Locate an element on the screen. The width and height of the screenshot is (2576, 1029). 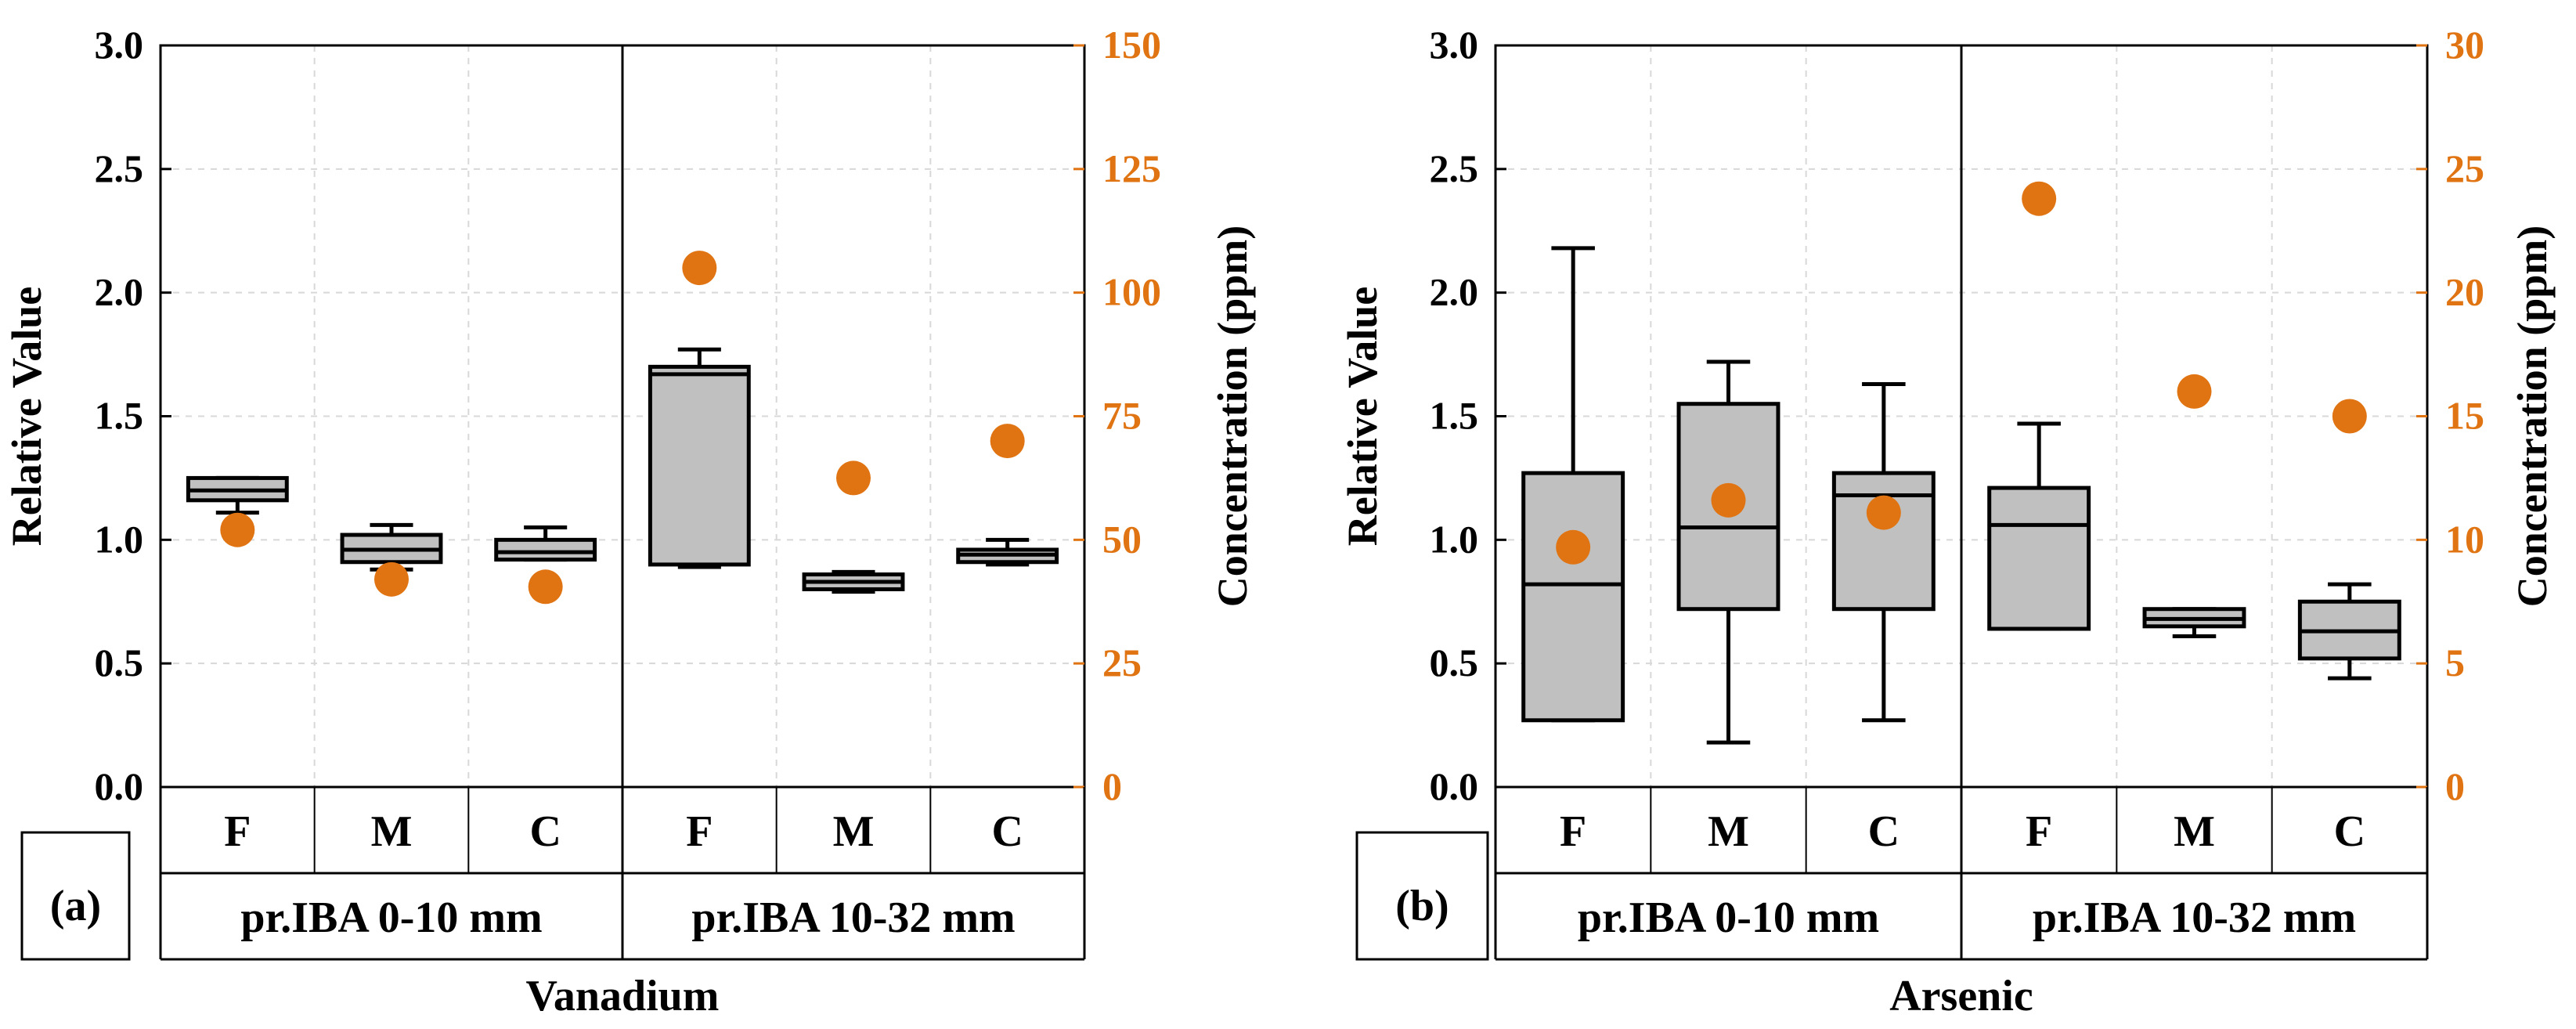
y2-tick-label: 30 is located at coordinates (2464, 45).